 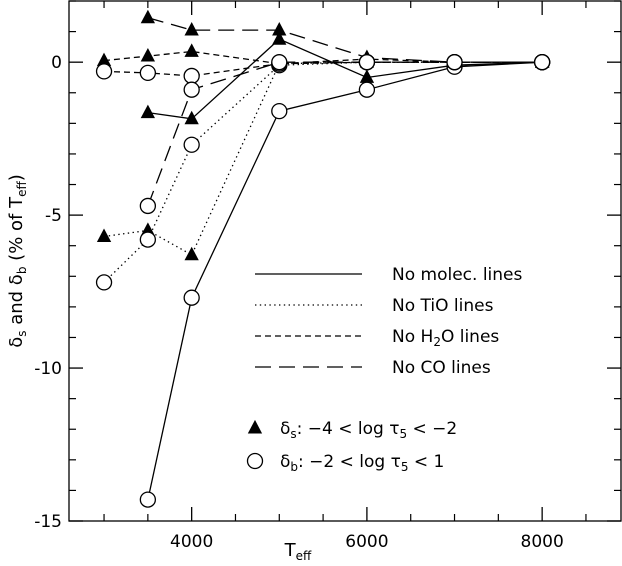 I want to click on x-tick-label: 6000, so click(x=366, y=542).